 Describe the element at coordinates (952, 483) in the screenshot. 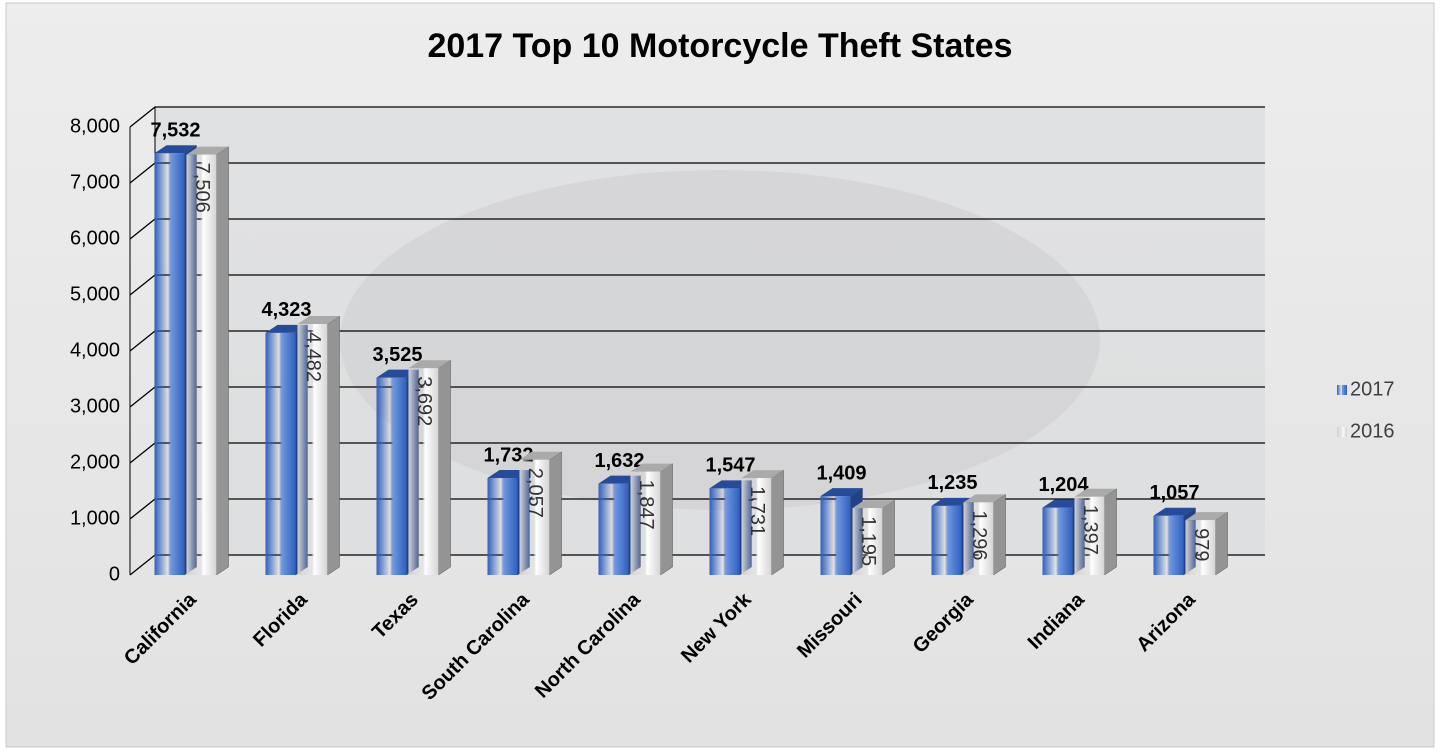

I see `value-label: 1,235` at that location.